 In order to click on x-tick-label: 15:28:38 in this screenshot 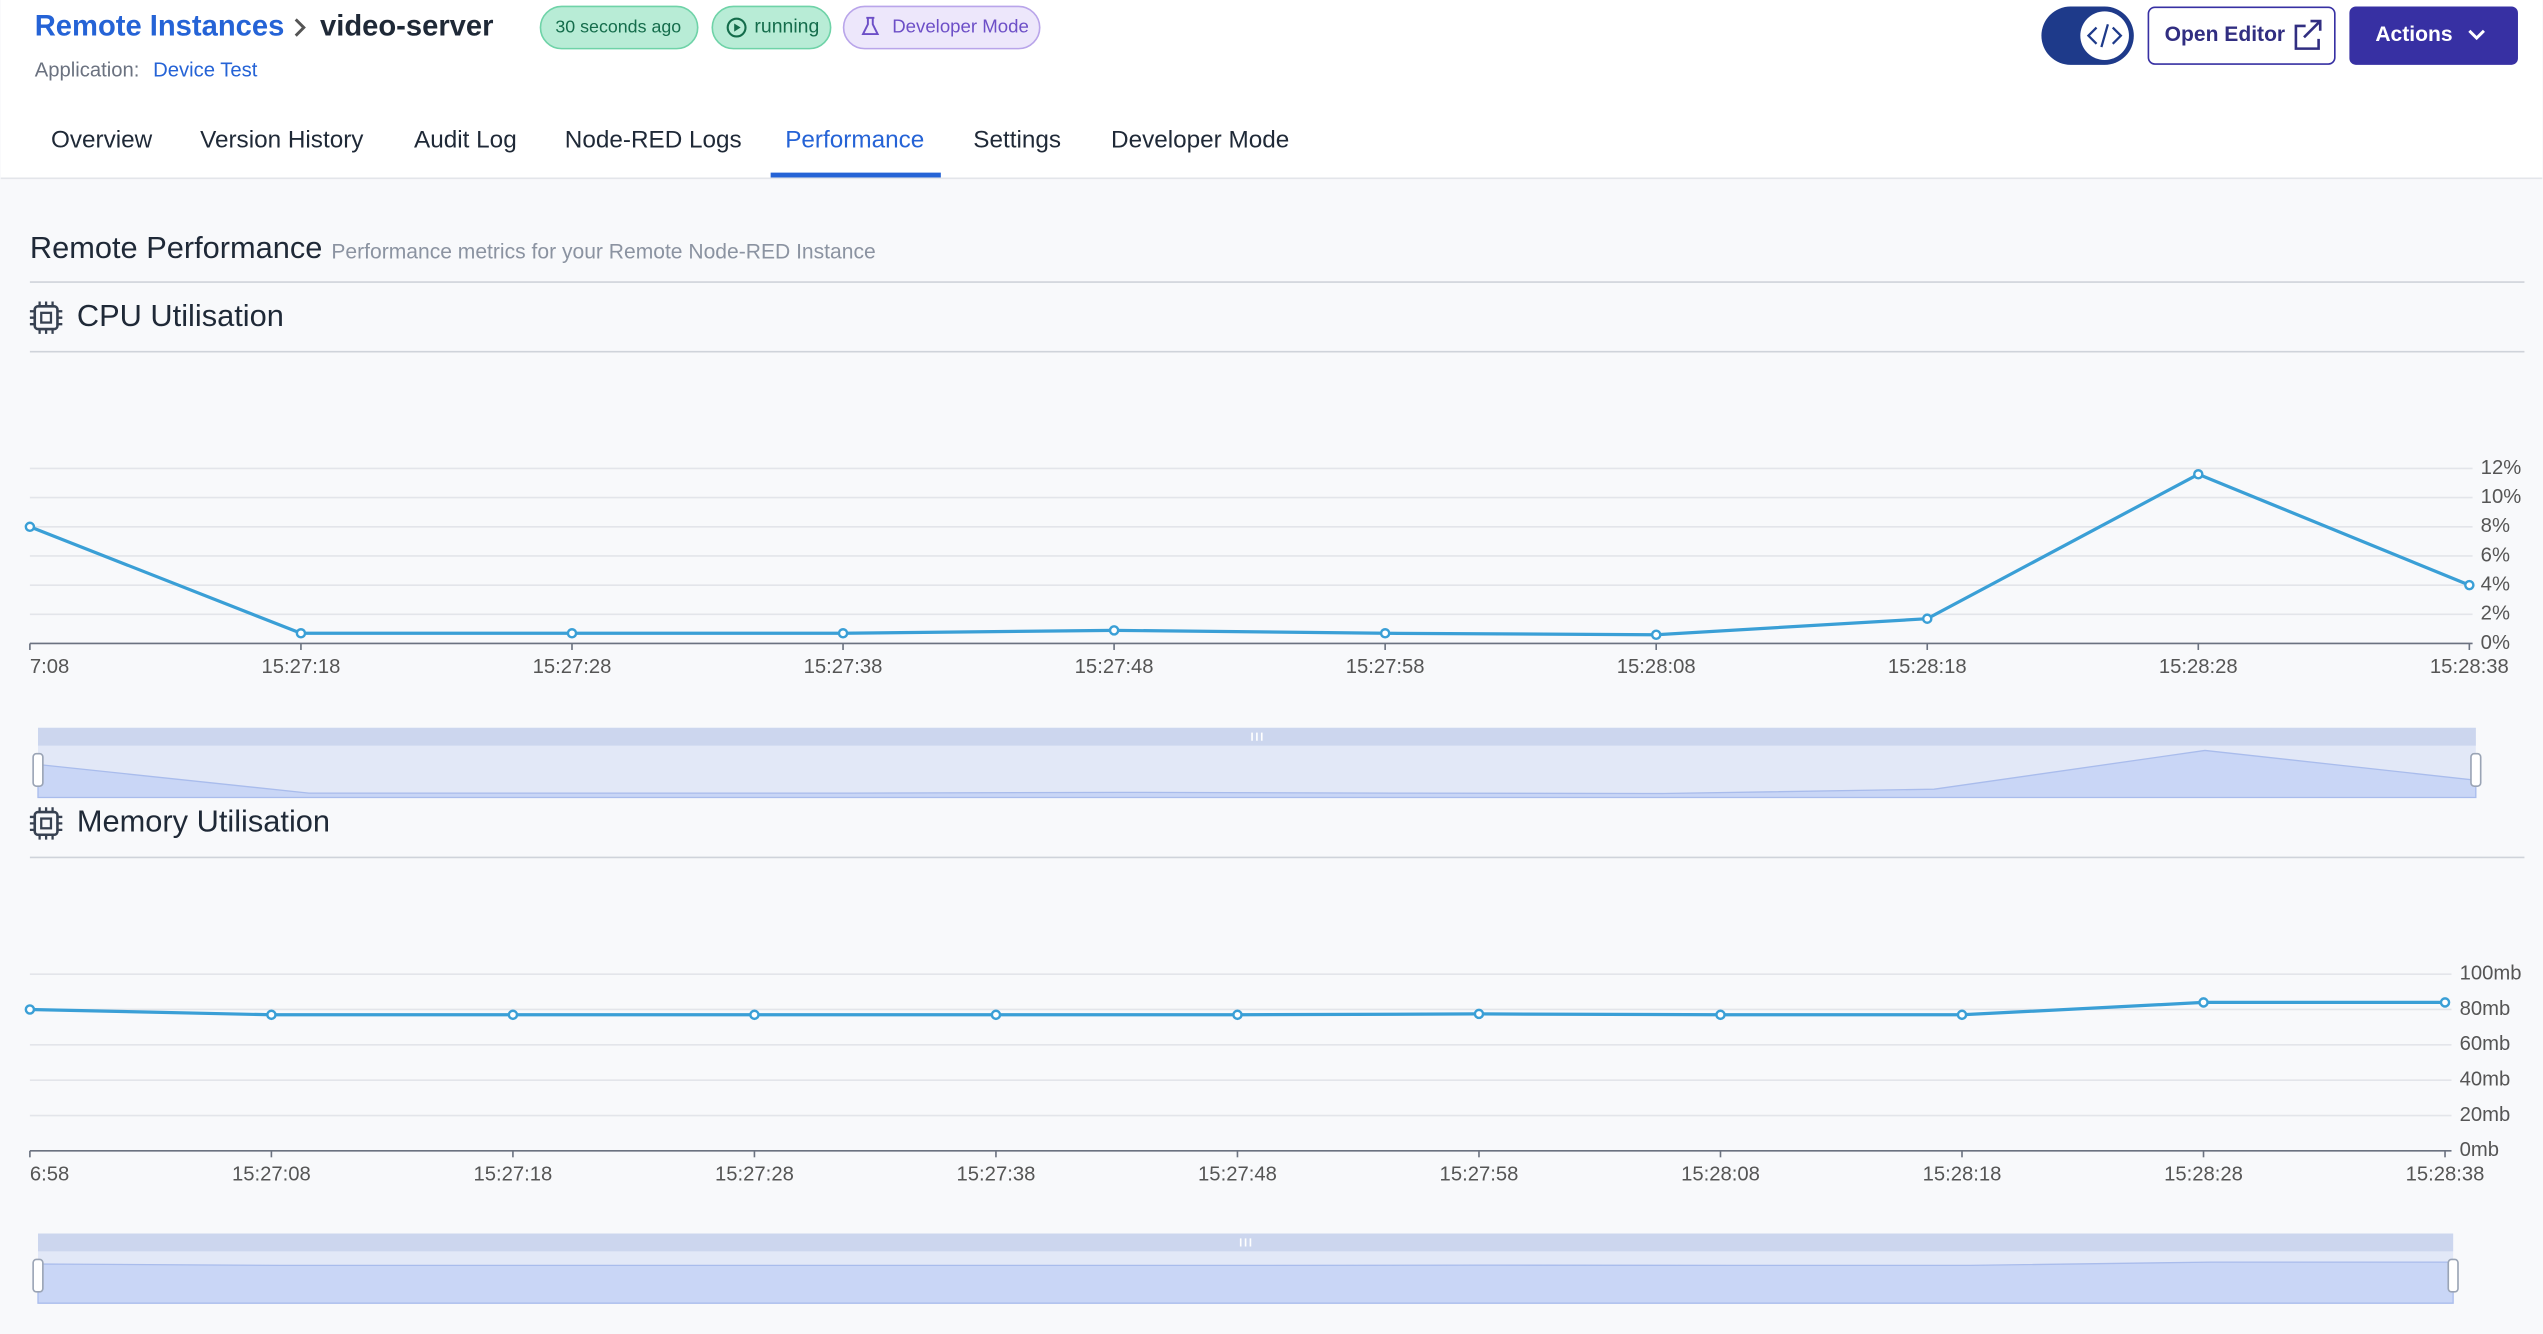, I will do `click(2445, 1175)`.